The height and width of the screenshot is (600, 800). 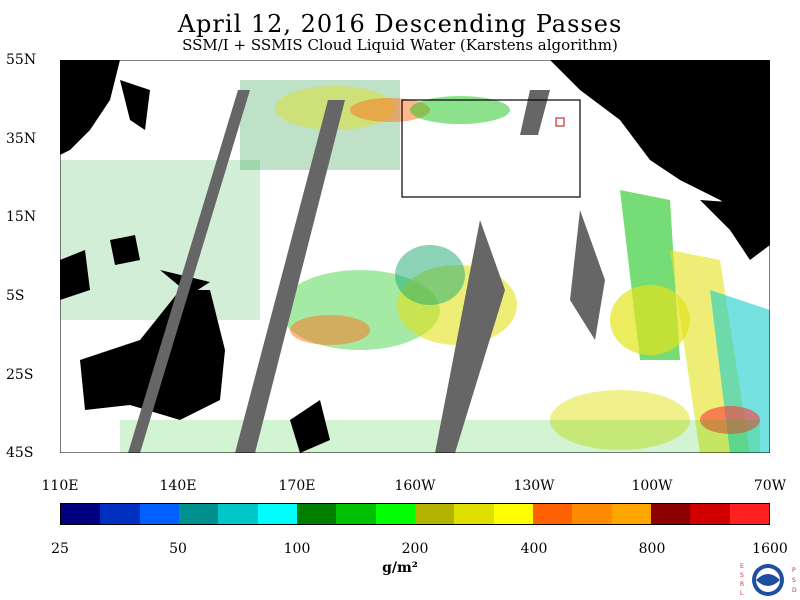 I want to click on lon-label-70w: 70W, so click(x=770, y=486).